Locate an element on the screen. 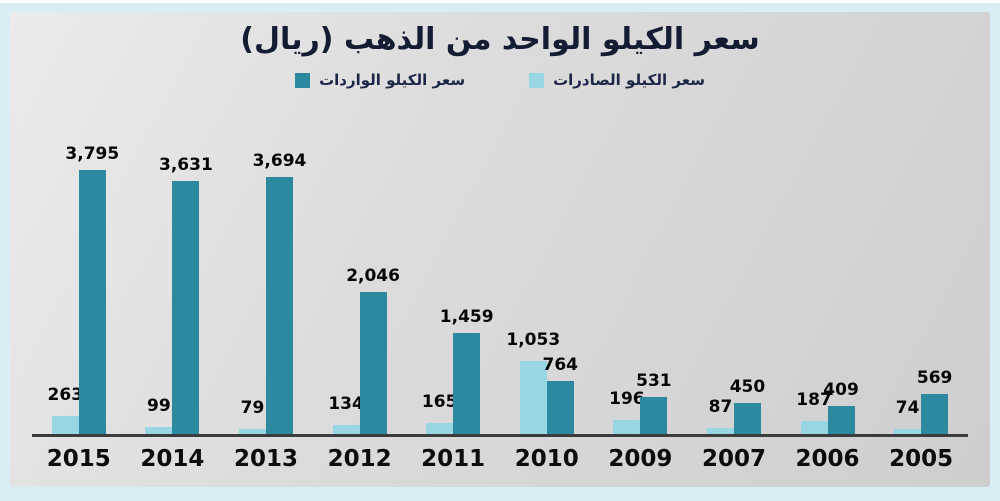 This screenshot has width=1000, height=501. exports-swatch-icon is located at coordinates (537, 80).